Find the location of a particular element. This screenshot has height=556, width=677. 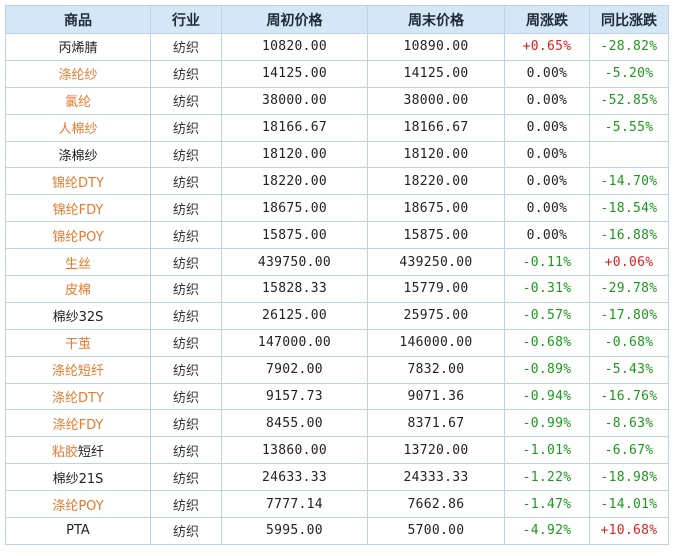

table-row: 涤纶POY 纺织 7777.14 7662.86 -1.47% -14.01% is located at coordinates (337, 504).